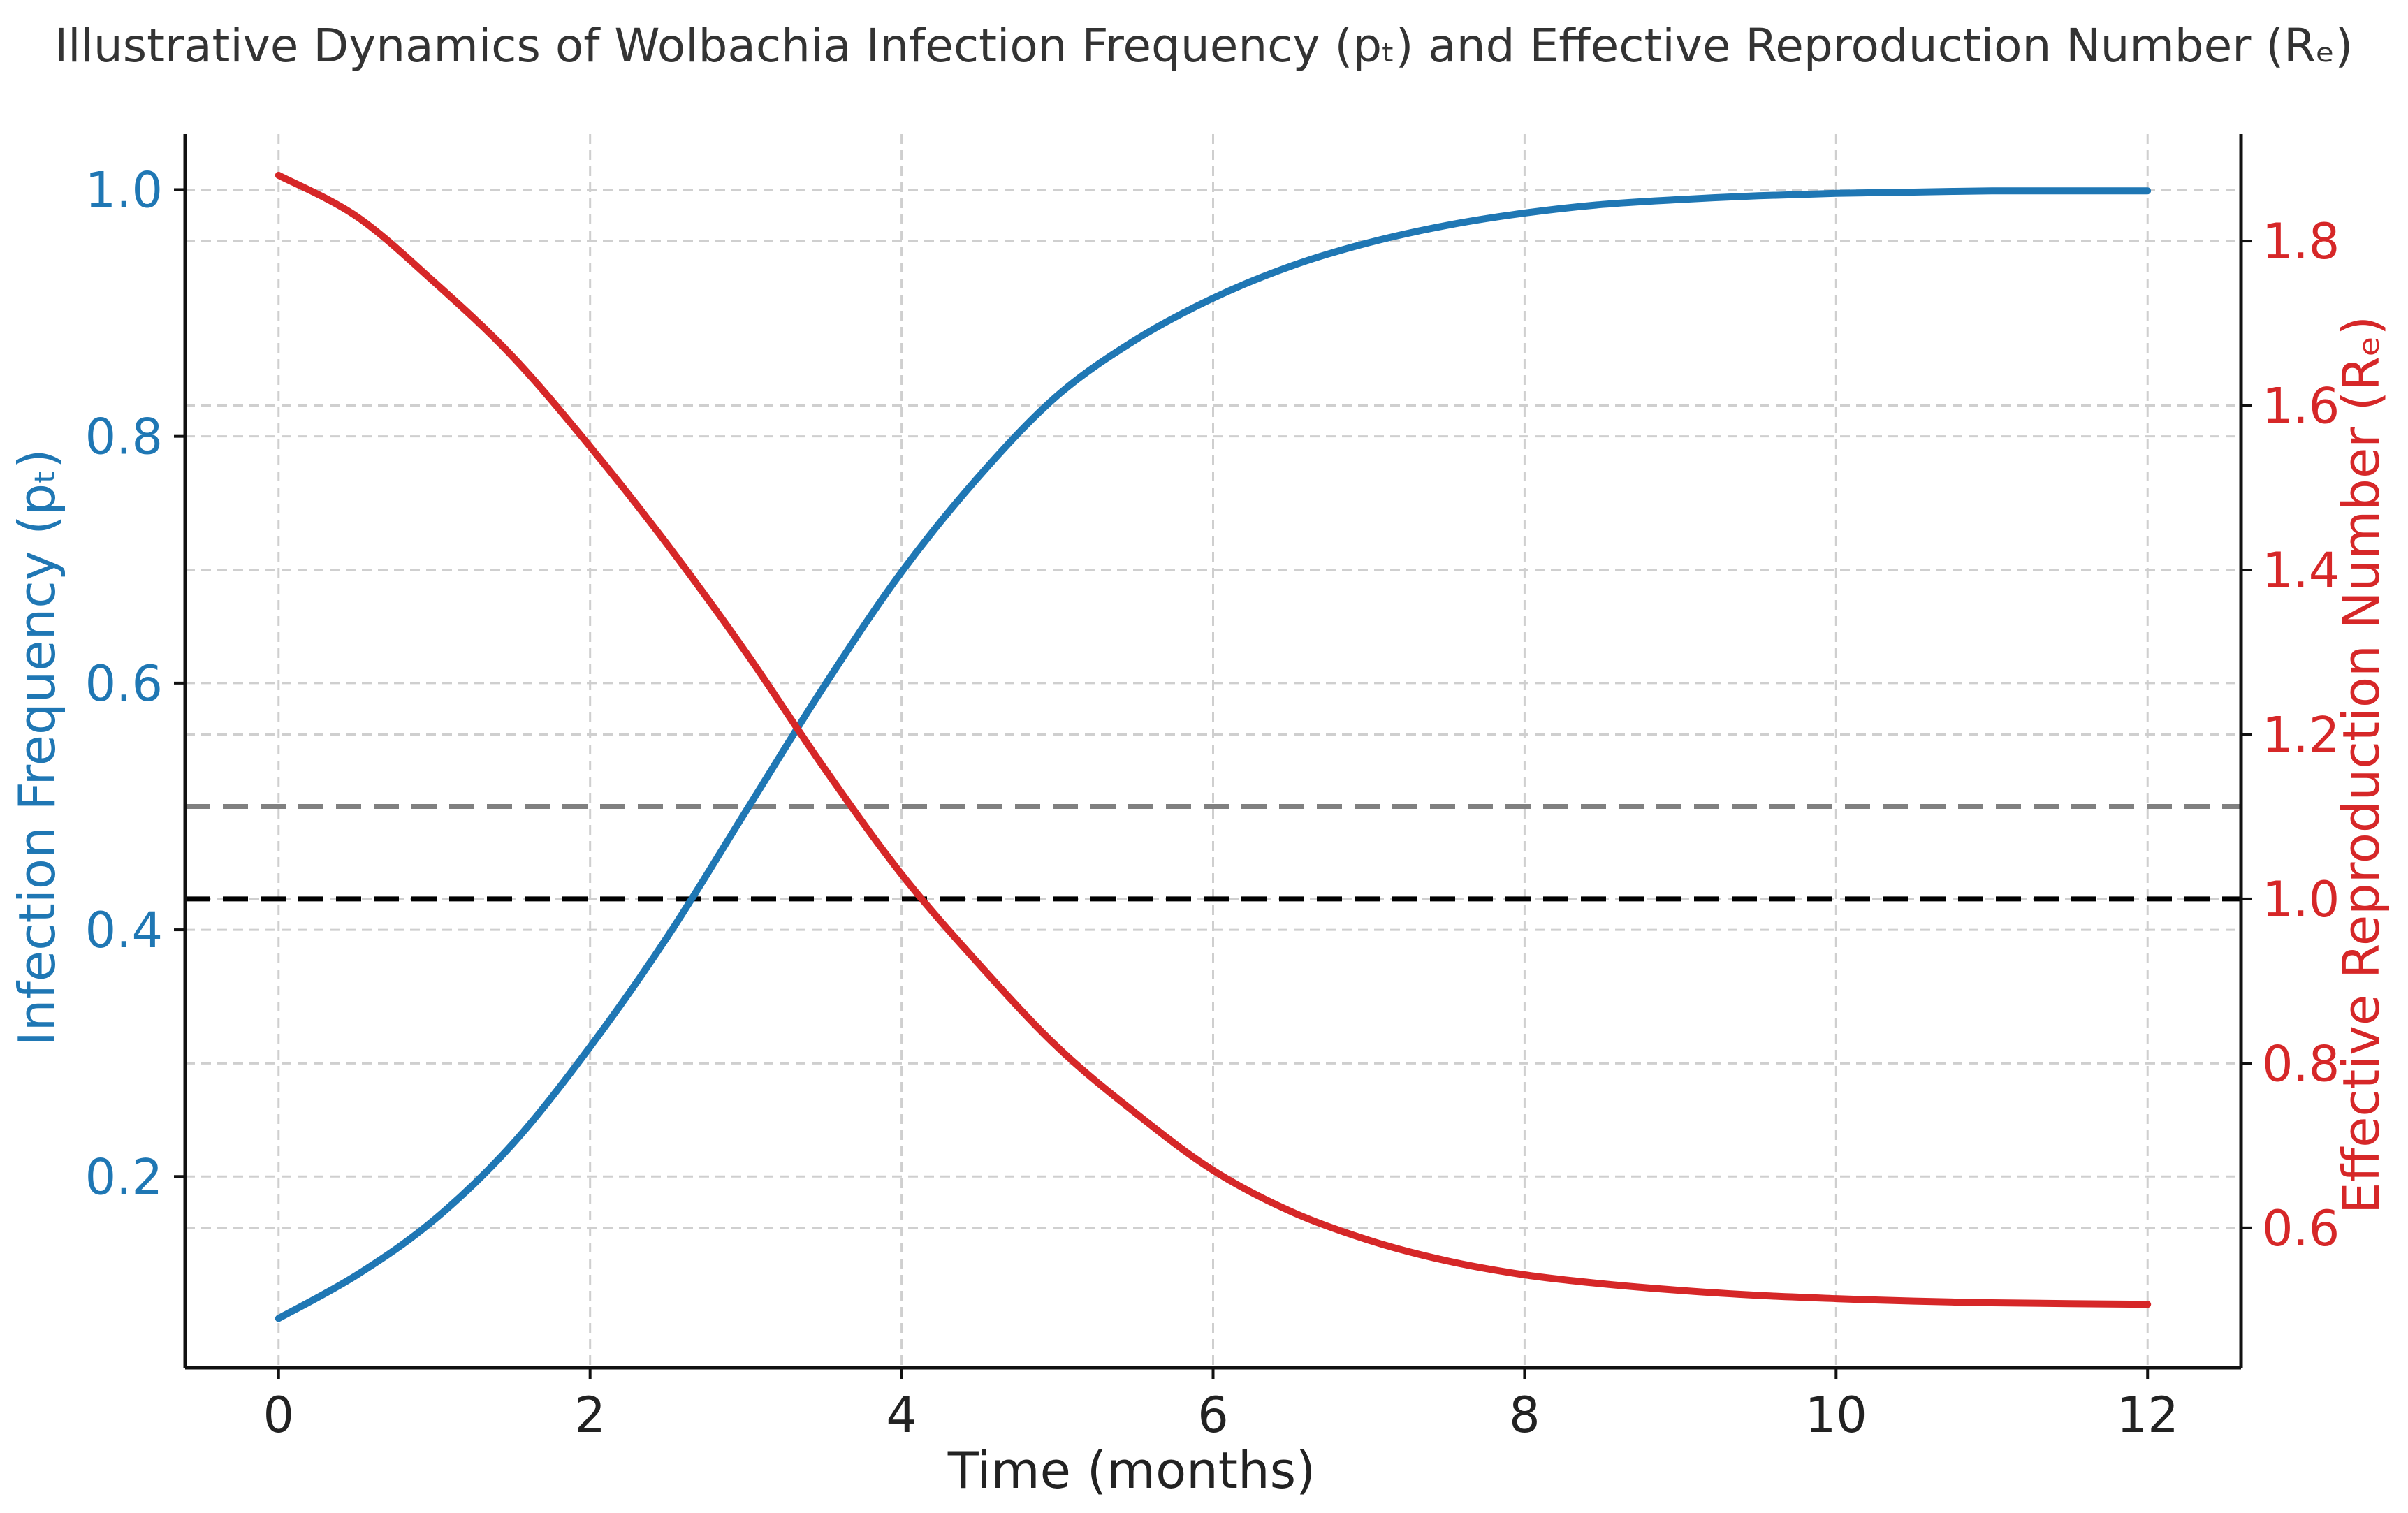 Image resolution: width=2408 pixels, height=1513 pixels. I want to click on x-axis-label: Time (months), so click(1131, 1470).